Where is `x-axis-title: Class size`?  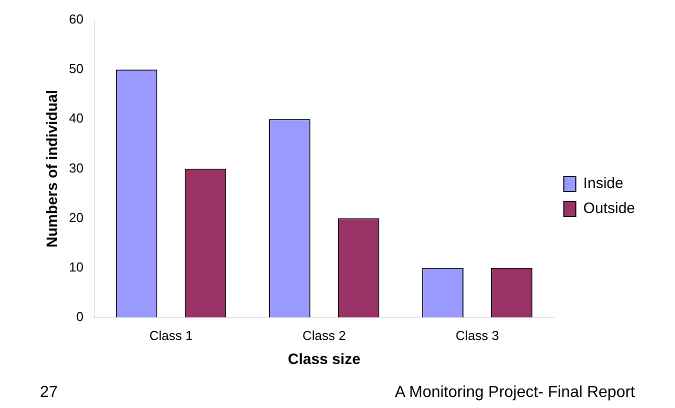
x-axis-title: Class size is located at coordinates (324, 359).